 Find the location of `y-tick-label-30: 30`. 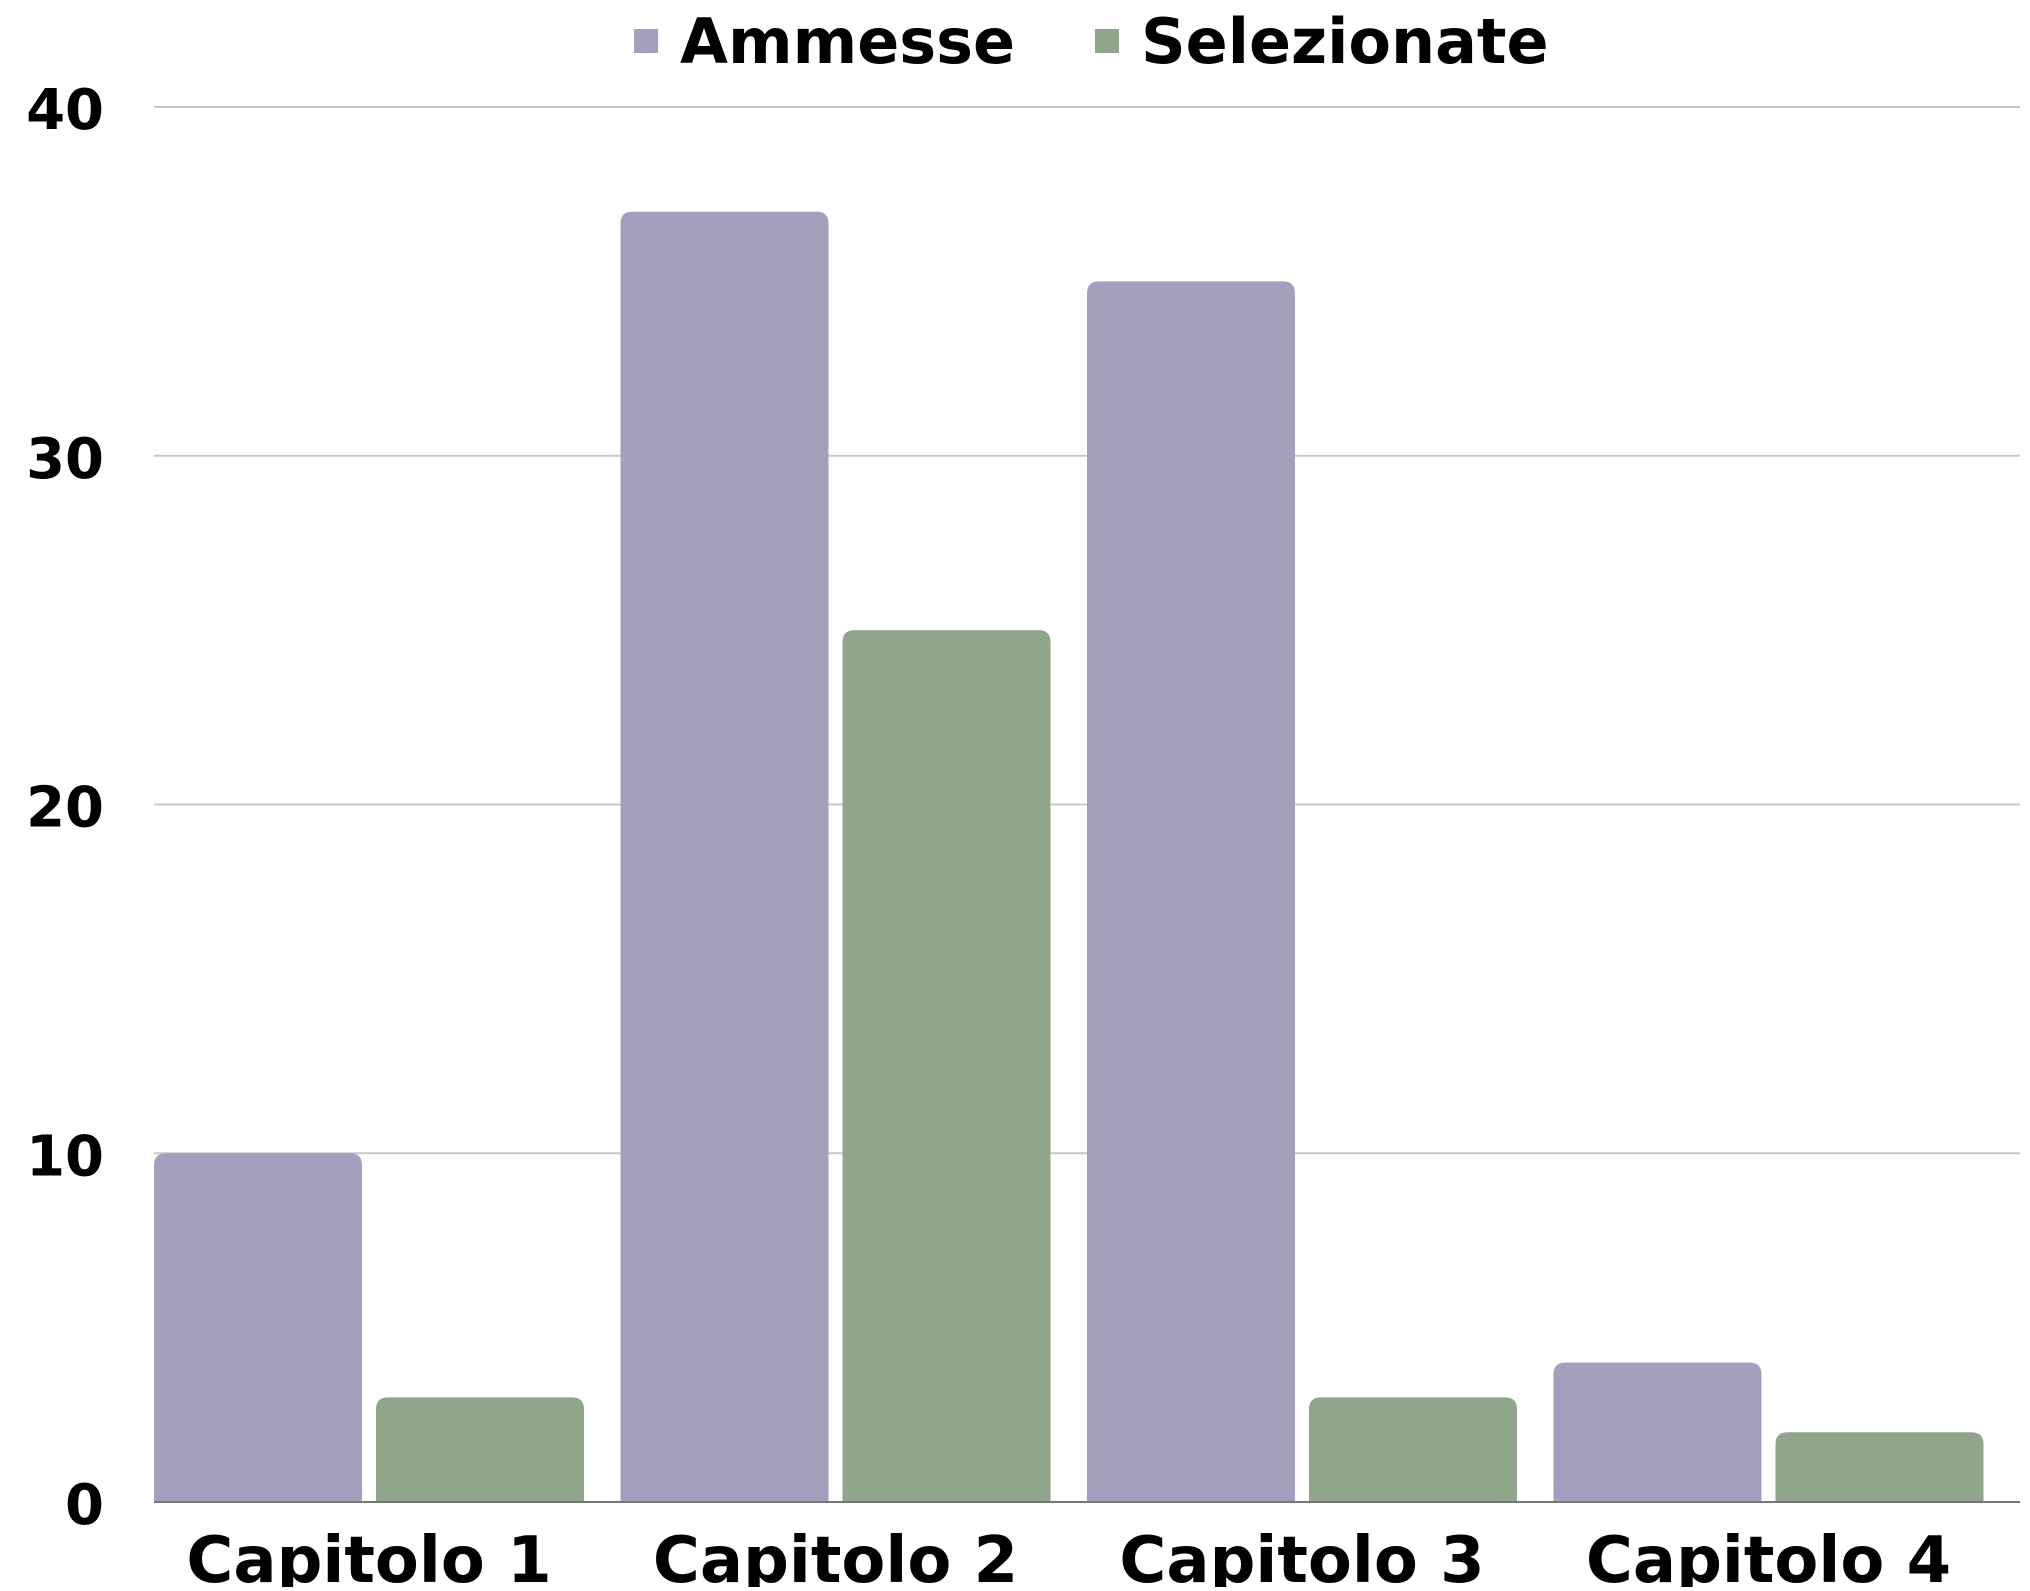

y-tick-label-30: 30 is located at coordinates (65, 459).